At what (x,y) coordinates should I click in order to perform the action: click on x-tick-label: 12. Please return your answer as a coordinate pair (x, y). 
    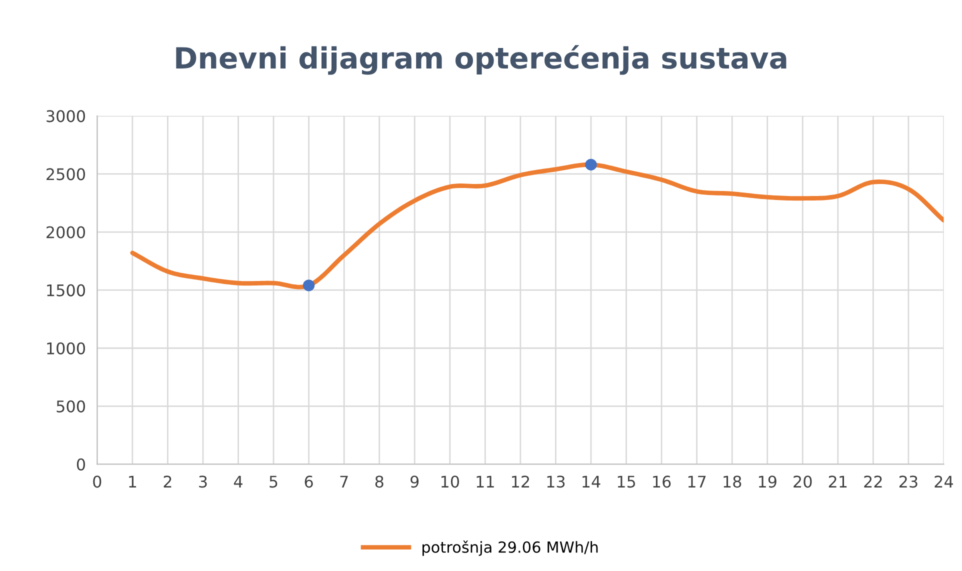
    Looking at the image, I should click on (521, 482).